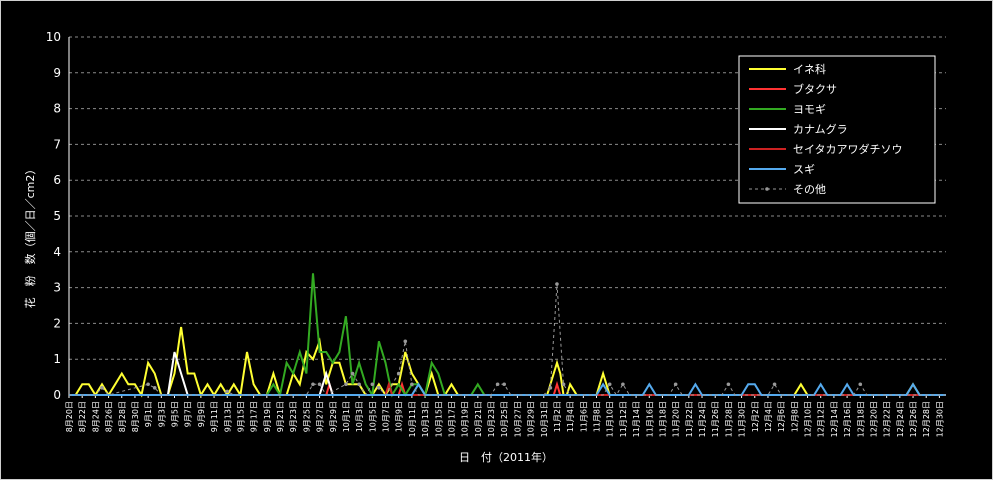 Image resolution: width=993 pixels, height=481 pixels. I want to click on x-tick-label: 11月10日, so click(610, 419).